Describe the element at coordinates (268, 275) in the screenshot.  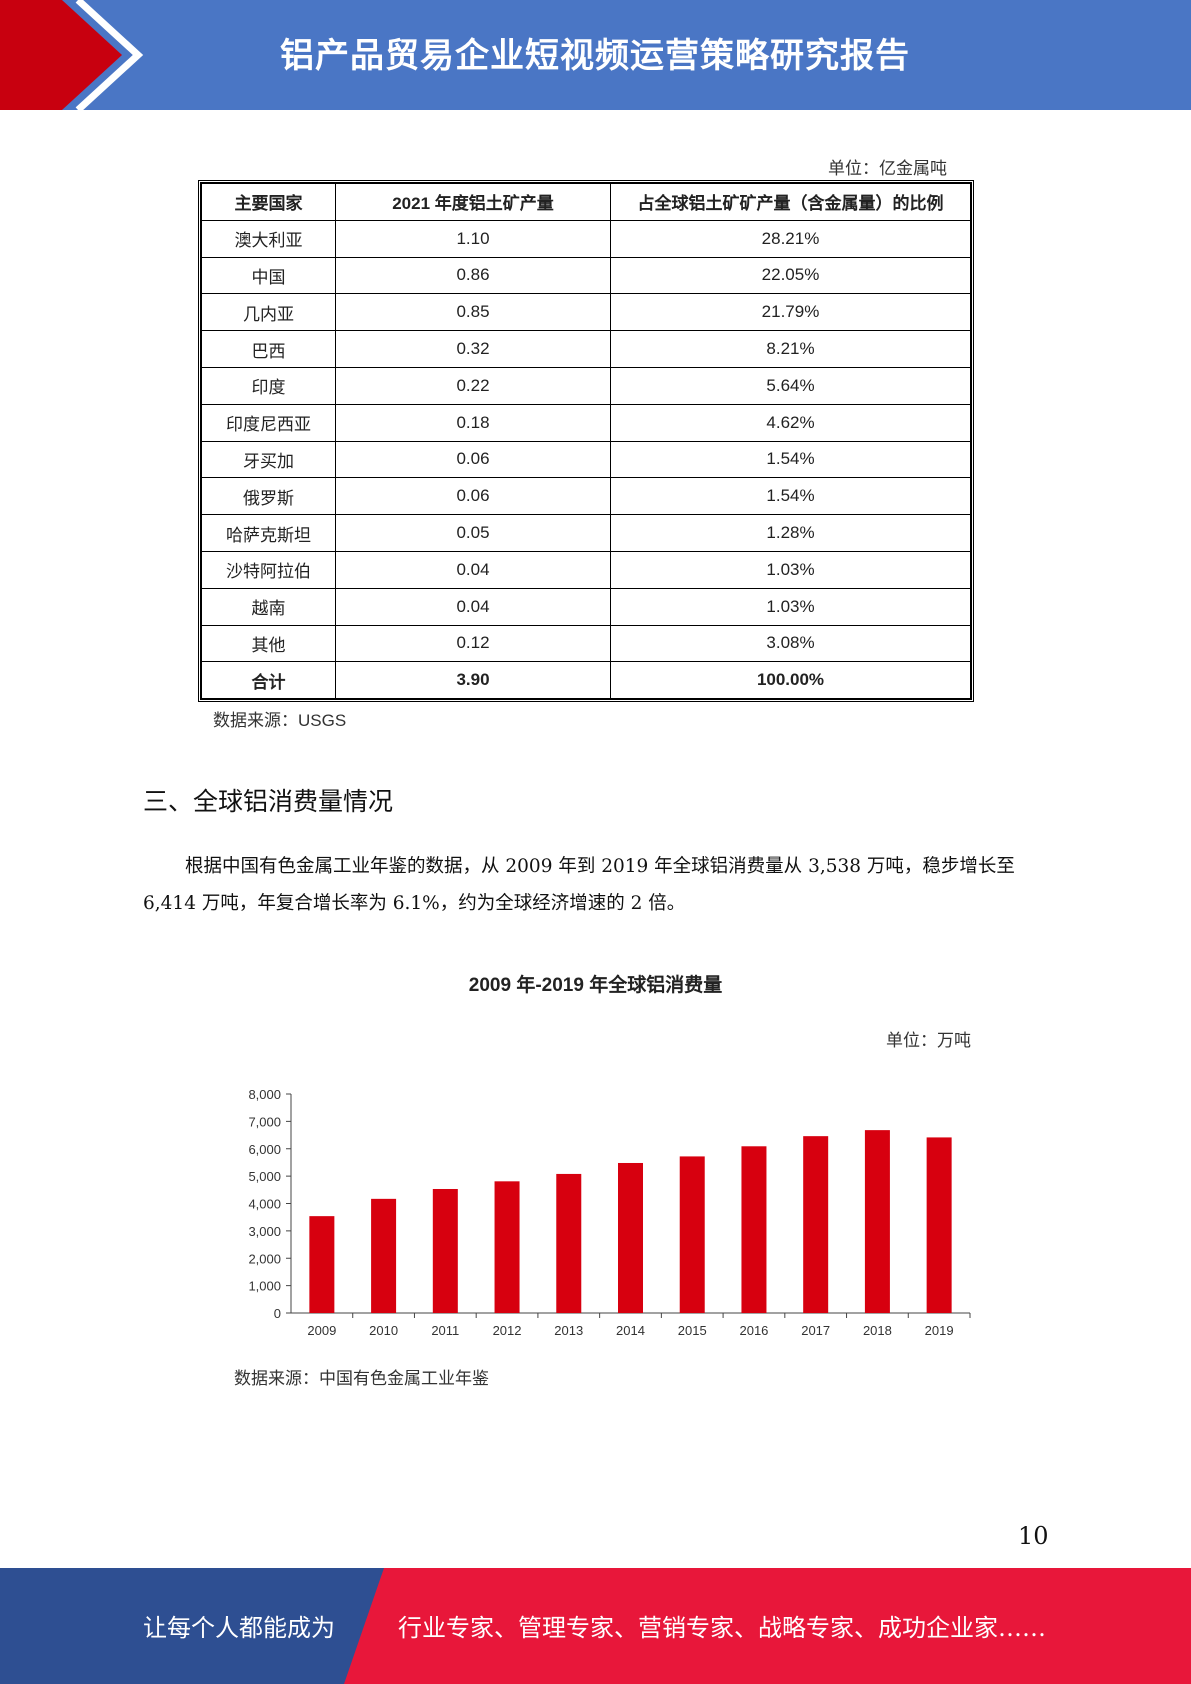
I see `country-cell: 中国` at that location.